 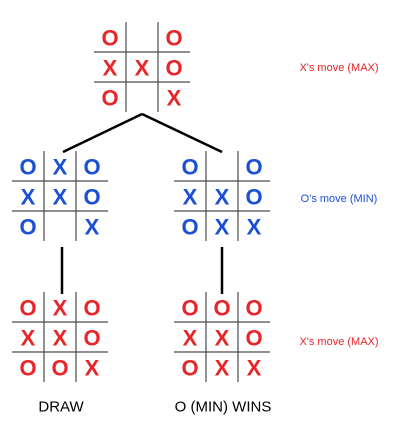 What do you see at coordinates (102, 133) in the screenshot?
I see `edge-root-left` at bounding box center [102, 133].